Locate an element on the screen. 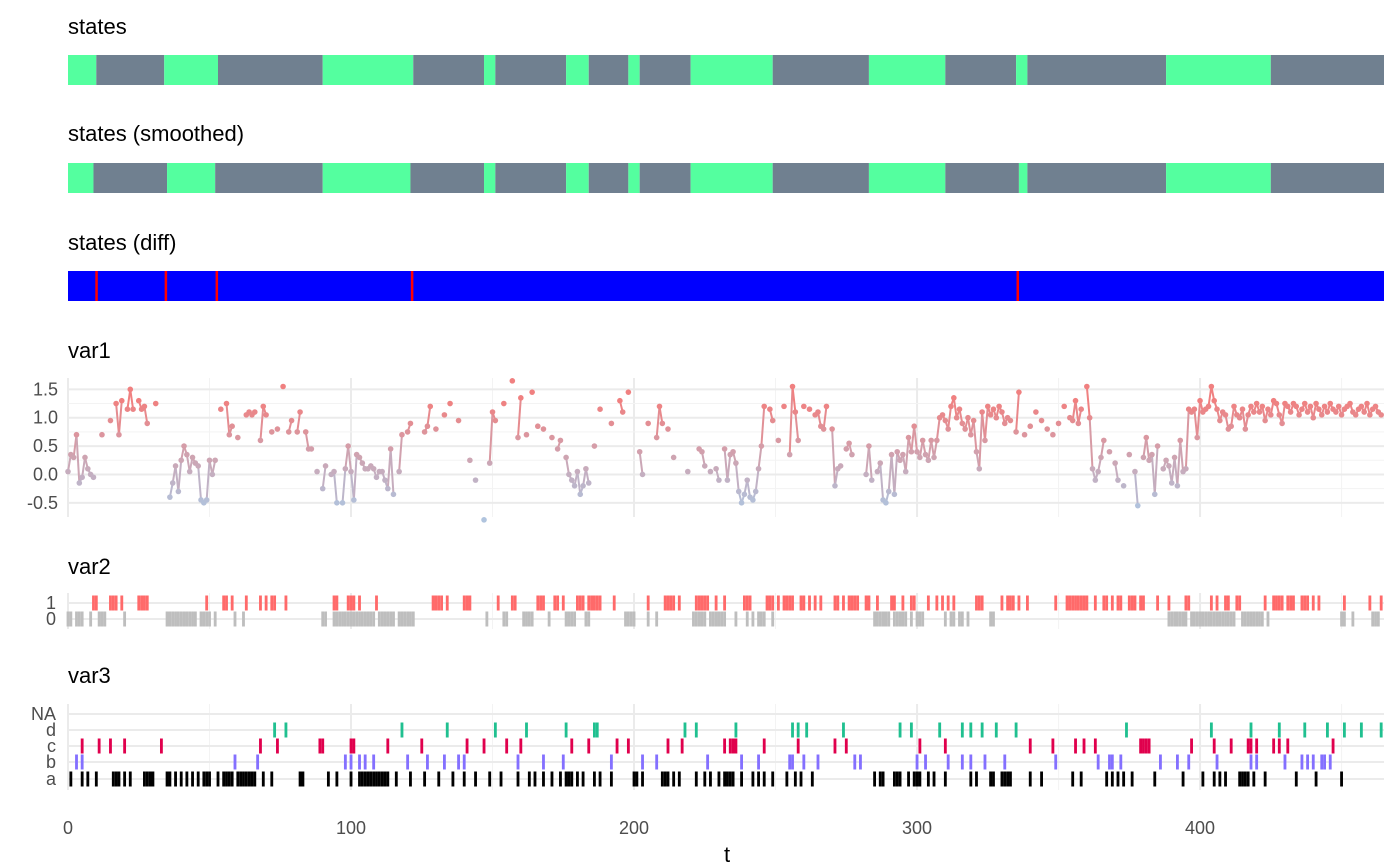 The image size is (1400, 866). var2-y-tick-label: 1 is located at coordinates (51, 603).